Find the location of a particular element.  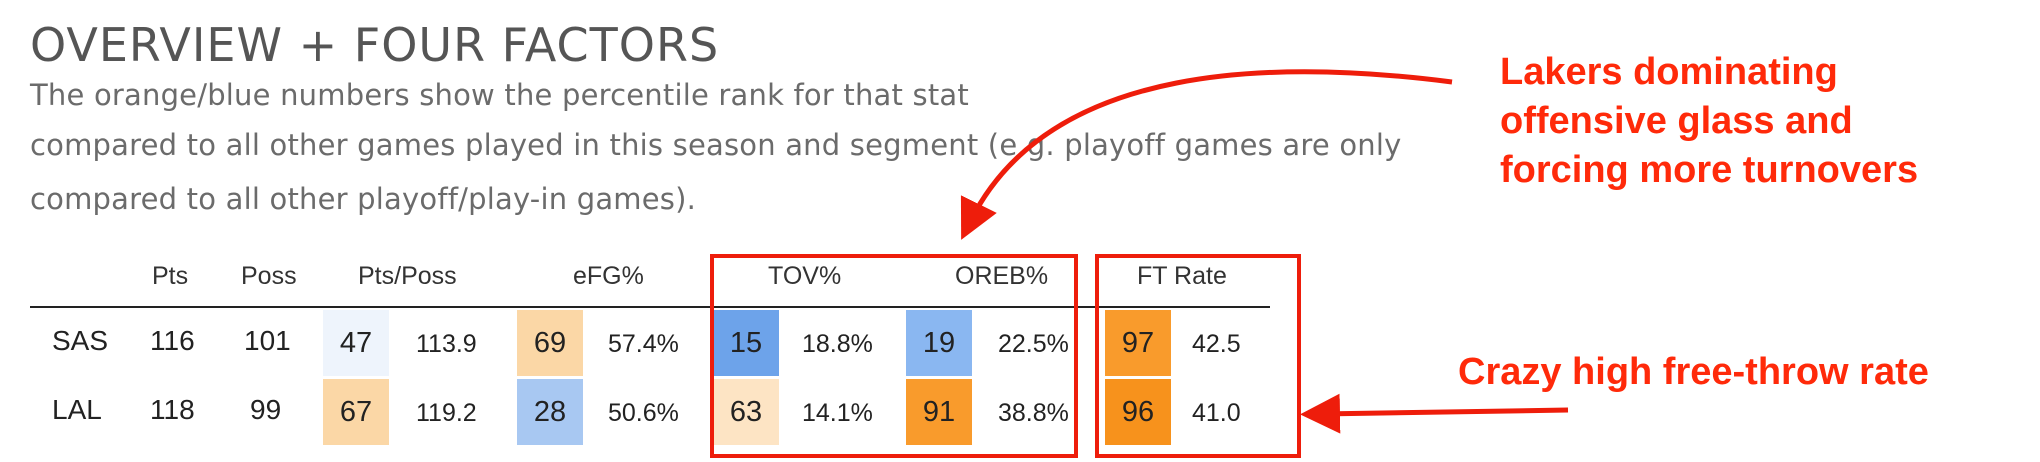

tov-oreb-highlight-box is located at coordinates (894, 356).